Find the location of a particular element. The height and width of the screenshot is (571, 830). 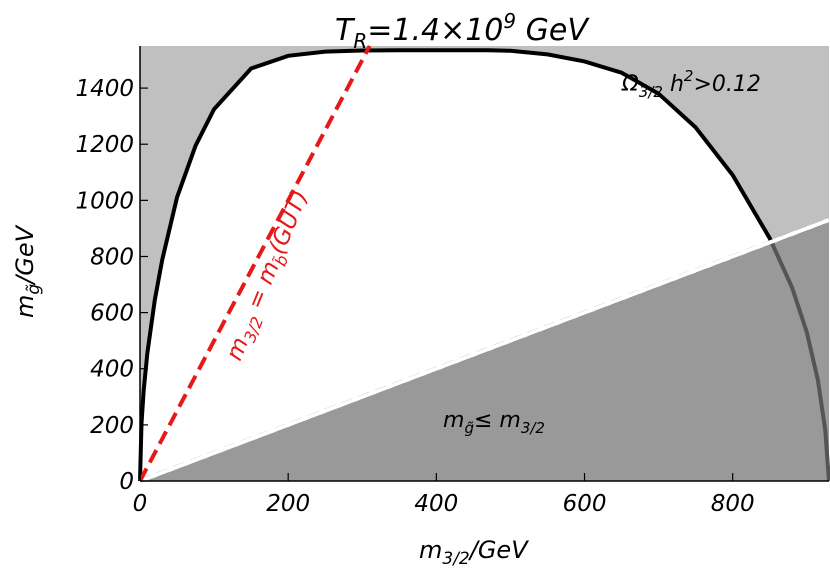

y-ticks: 0 200 400 600 800 1000 1200 1400 is located at coordinates (111, 285).